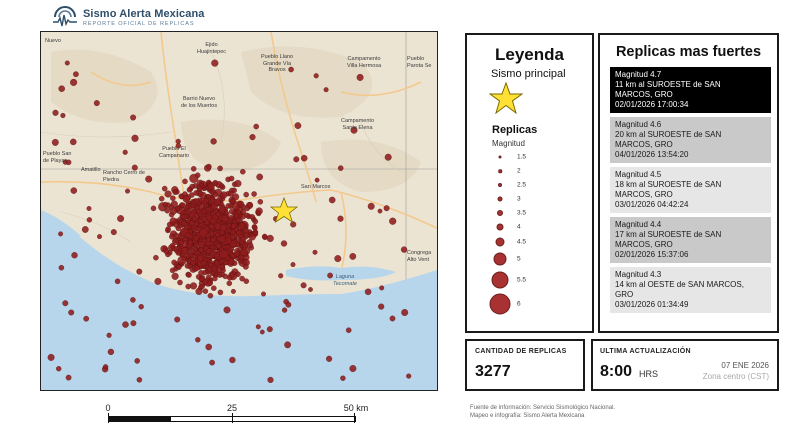 This screenshot has height=445, width=800. Describe the element at coordinates (356, 408) in the screenshot. I see `scale-tick-50: 50 km` at that location.